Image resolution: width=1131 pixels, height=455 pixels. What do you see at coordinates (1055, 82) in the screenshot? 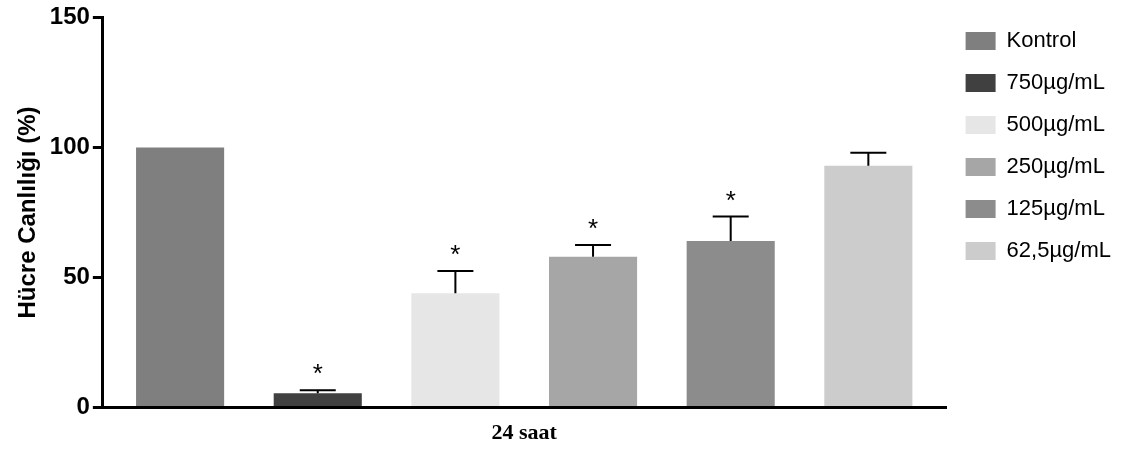
I see `legend-label: 750µg/mL` at bounding box center [1055, 82].